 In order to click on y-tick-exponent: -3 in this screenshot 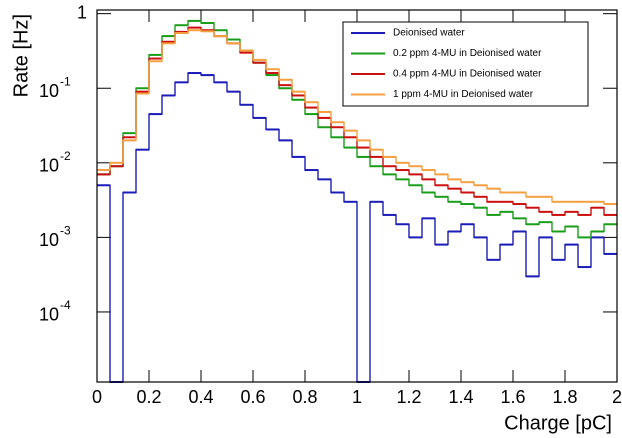, I will do `click(65, 231)`.